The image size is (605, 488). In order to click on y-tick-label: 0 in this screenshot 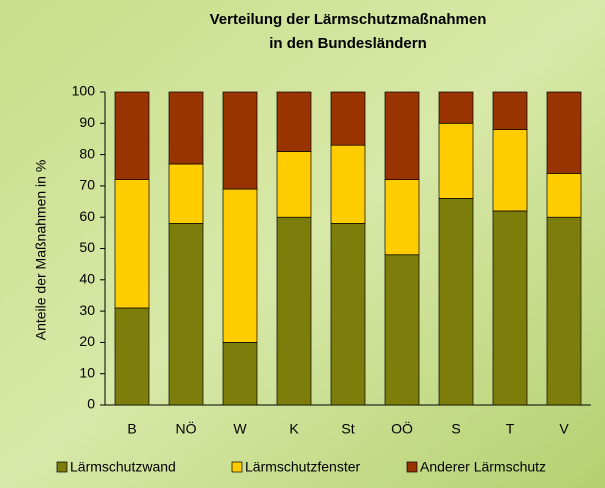, I will do `click(91, 404)`.